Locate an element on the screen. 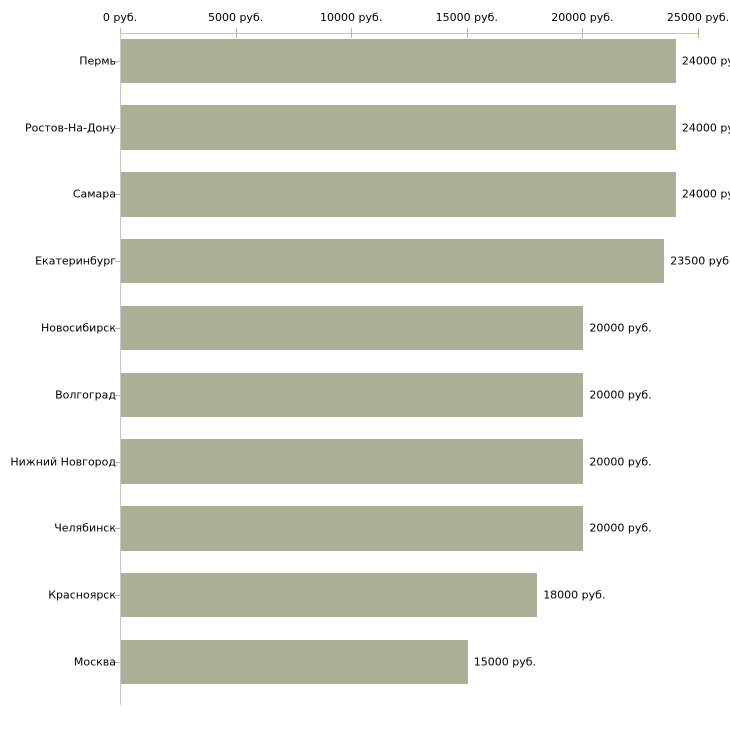 The width and height of the screenshot is (730, 730). x-axis-tick-label: 25000 руб. is located at coordinates (698, 17).